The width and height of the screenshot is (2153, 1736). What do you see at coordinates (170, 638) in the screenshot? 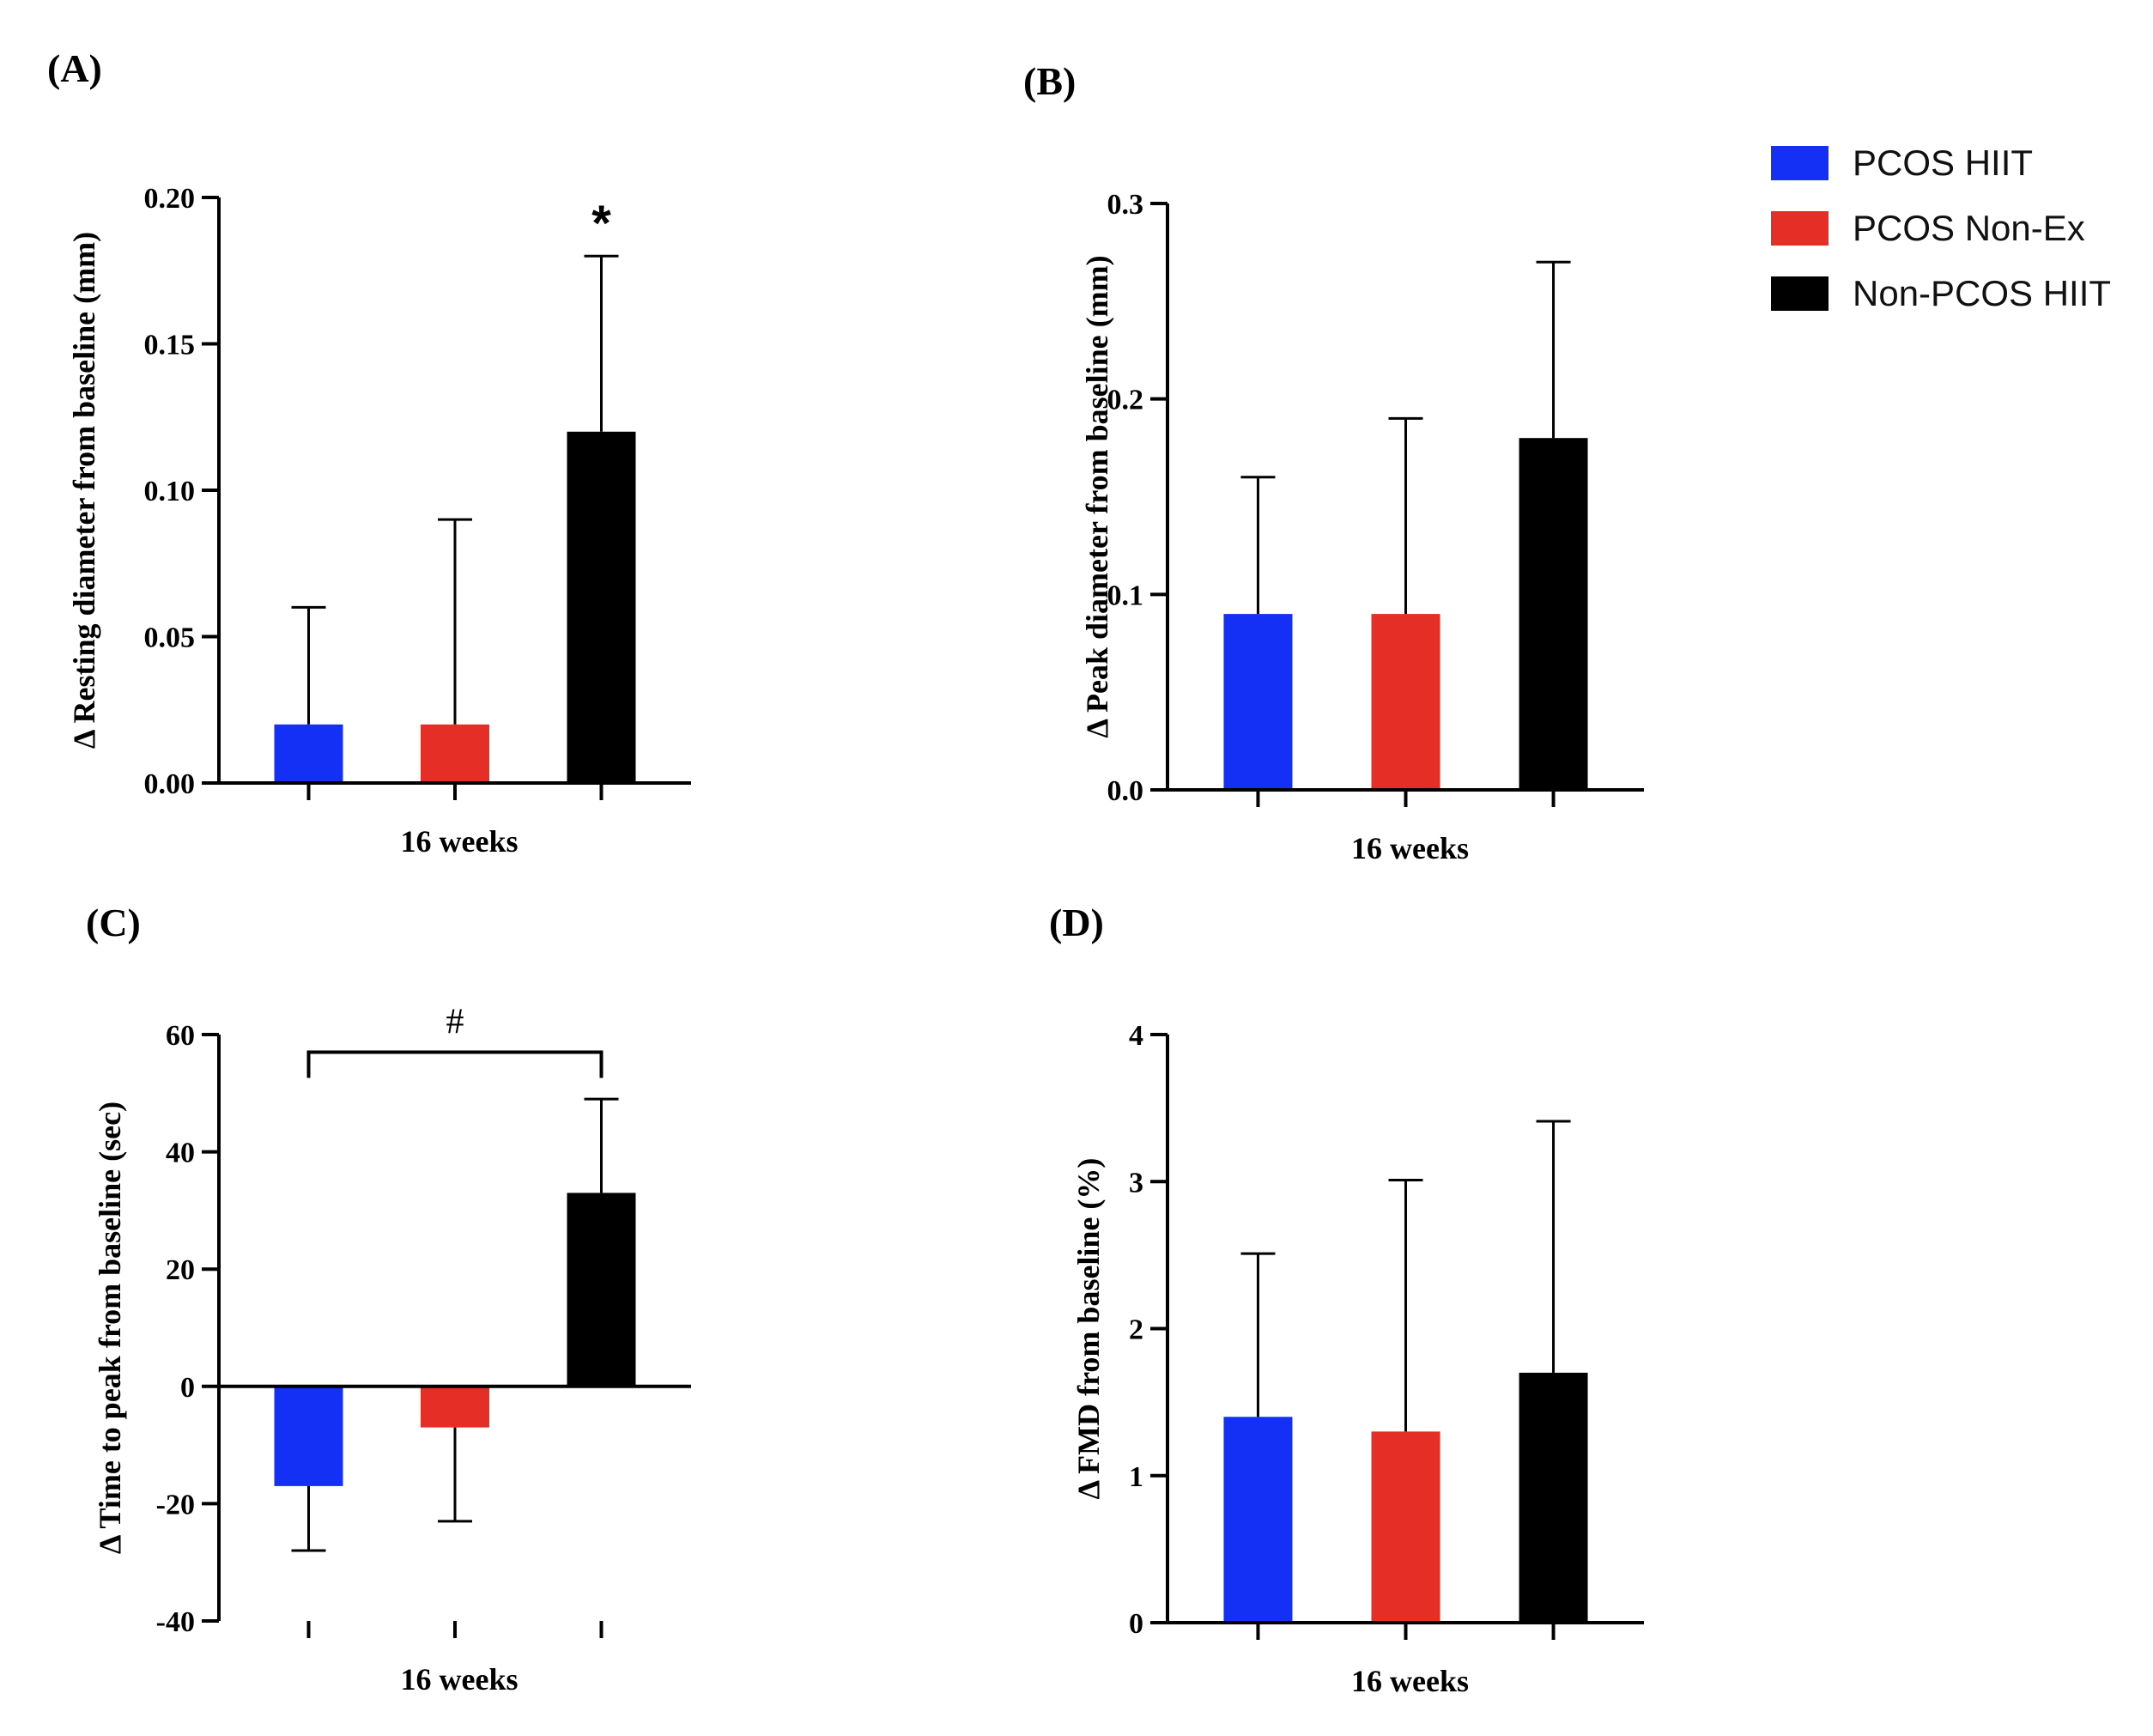
I see `y-tick-label: 0.05` at bounding box center [170, 638].